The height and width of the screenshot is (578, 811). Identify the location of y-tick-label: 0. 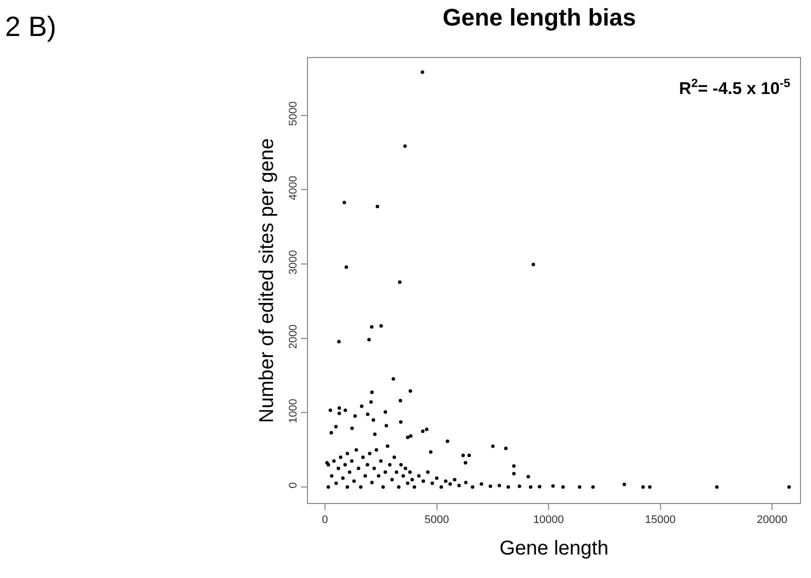
(294, 485).